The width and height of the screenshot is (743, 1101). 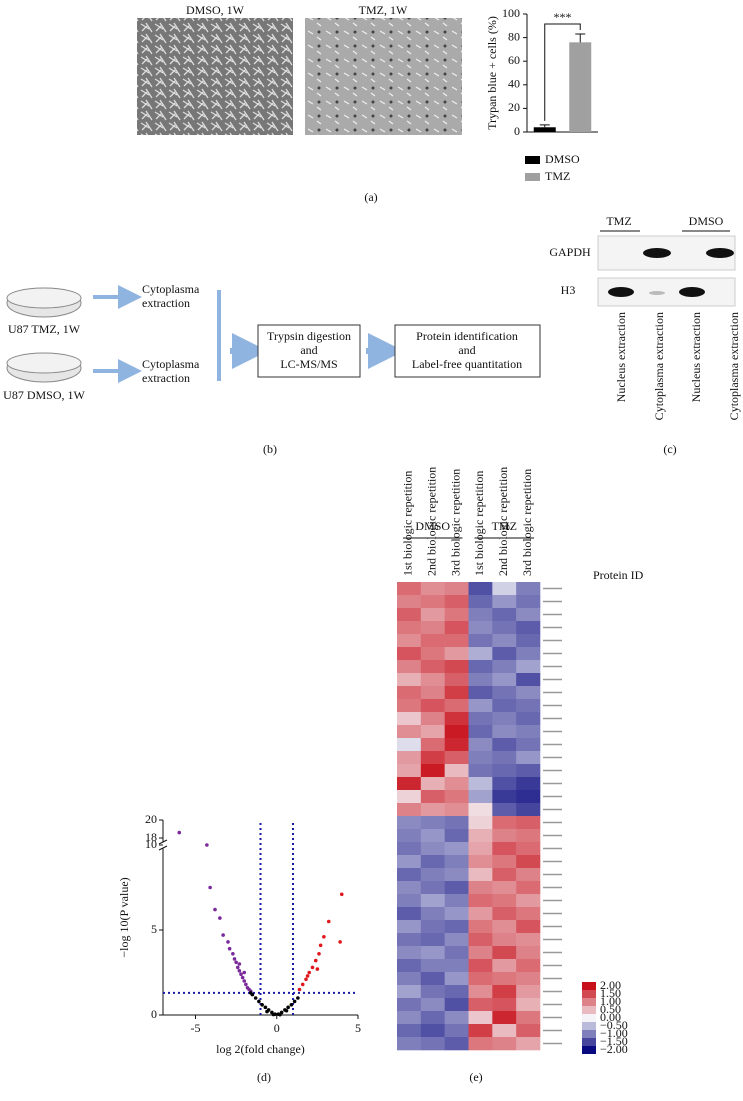 What do you see at coordinates (696, 357) in the screenshot?
I see `lane-label: Nucleus extraction` at bounding box center [696, 357].